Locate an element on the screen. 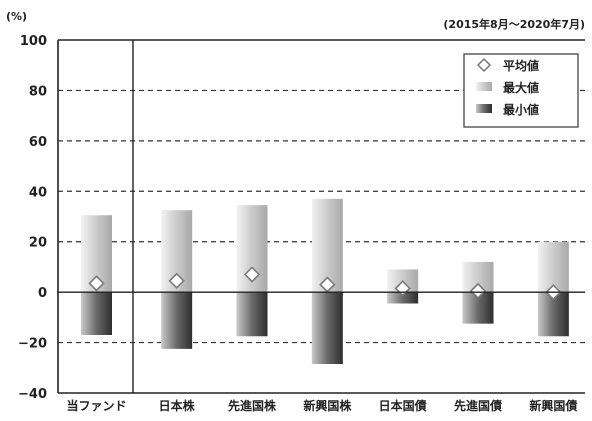 The width and height of the screenshot is (592, 421). y-tick-label: 60 is located at coordinates (38, 142).